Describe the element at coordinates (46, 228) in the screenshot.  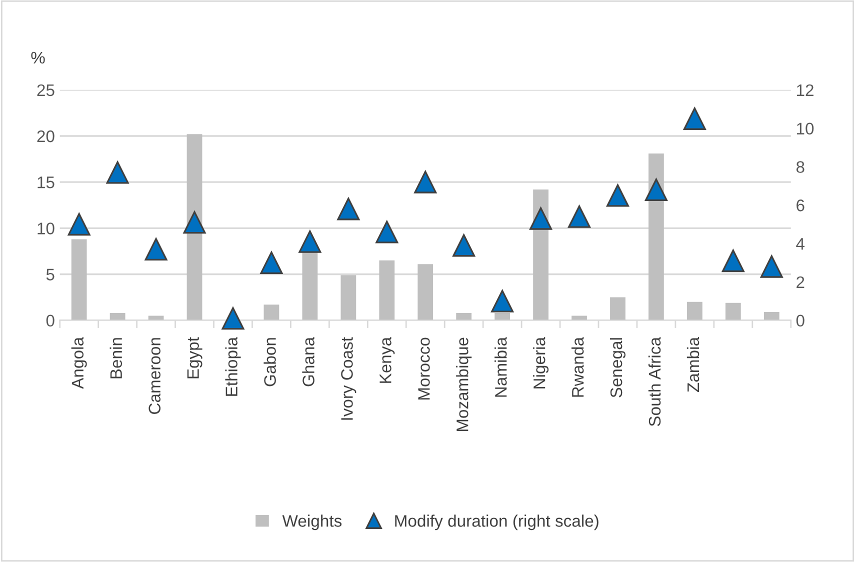
I see `y-tick-label: 10` at that location.